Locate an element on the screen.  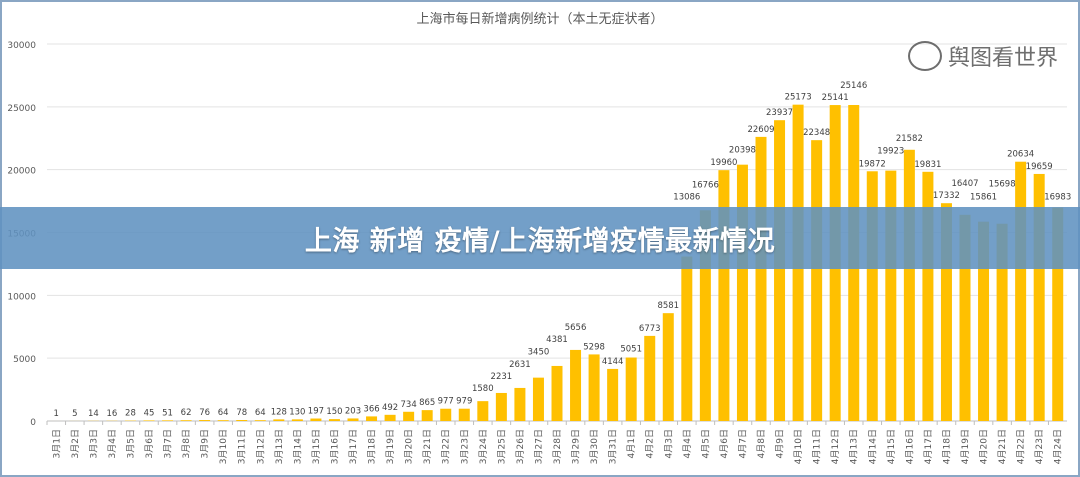
data-label: 5298 is located at coordinates (594, 347).